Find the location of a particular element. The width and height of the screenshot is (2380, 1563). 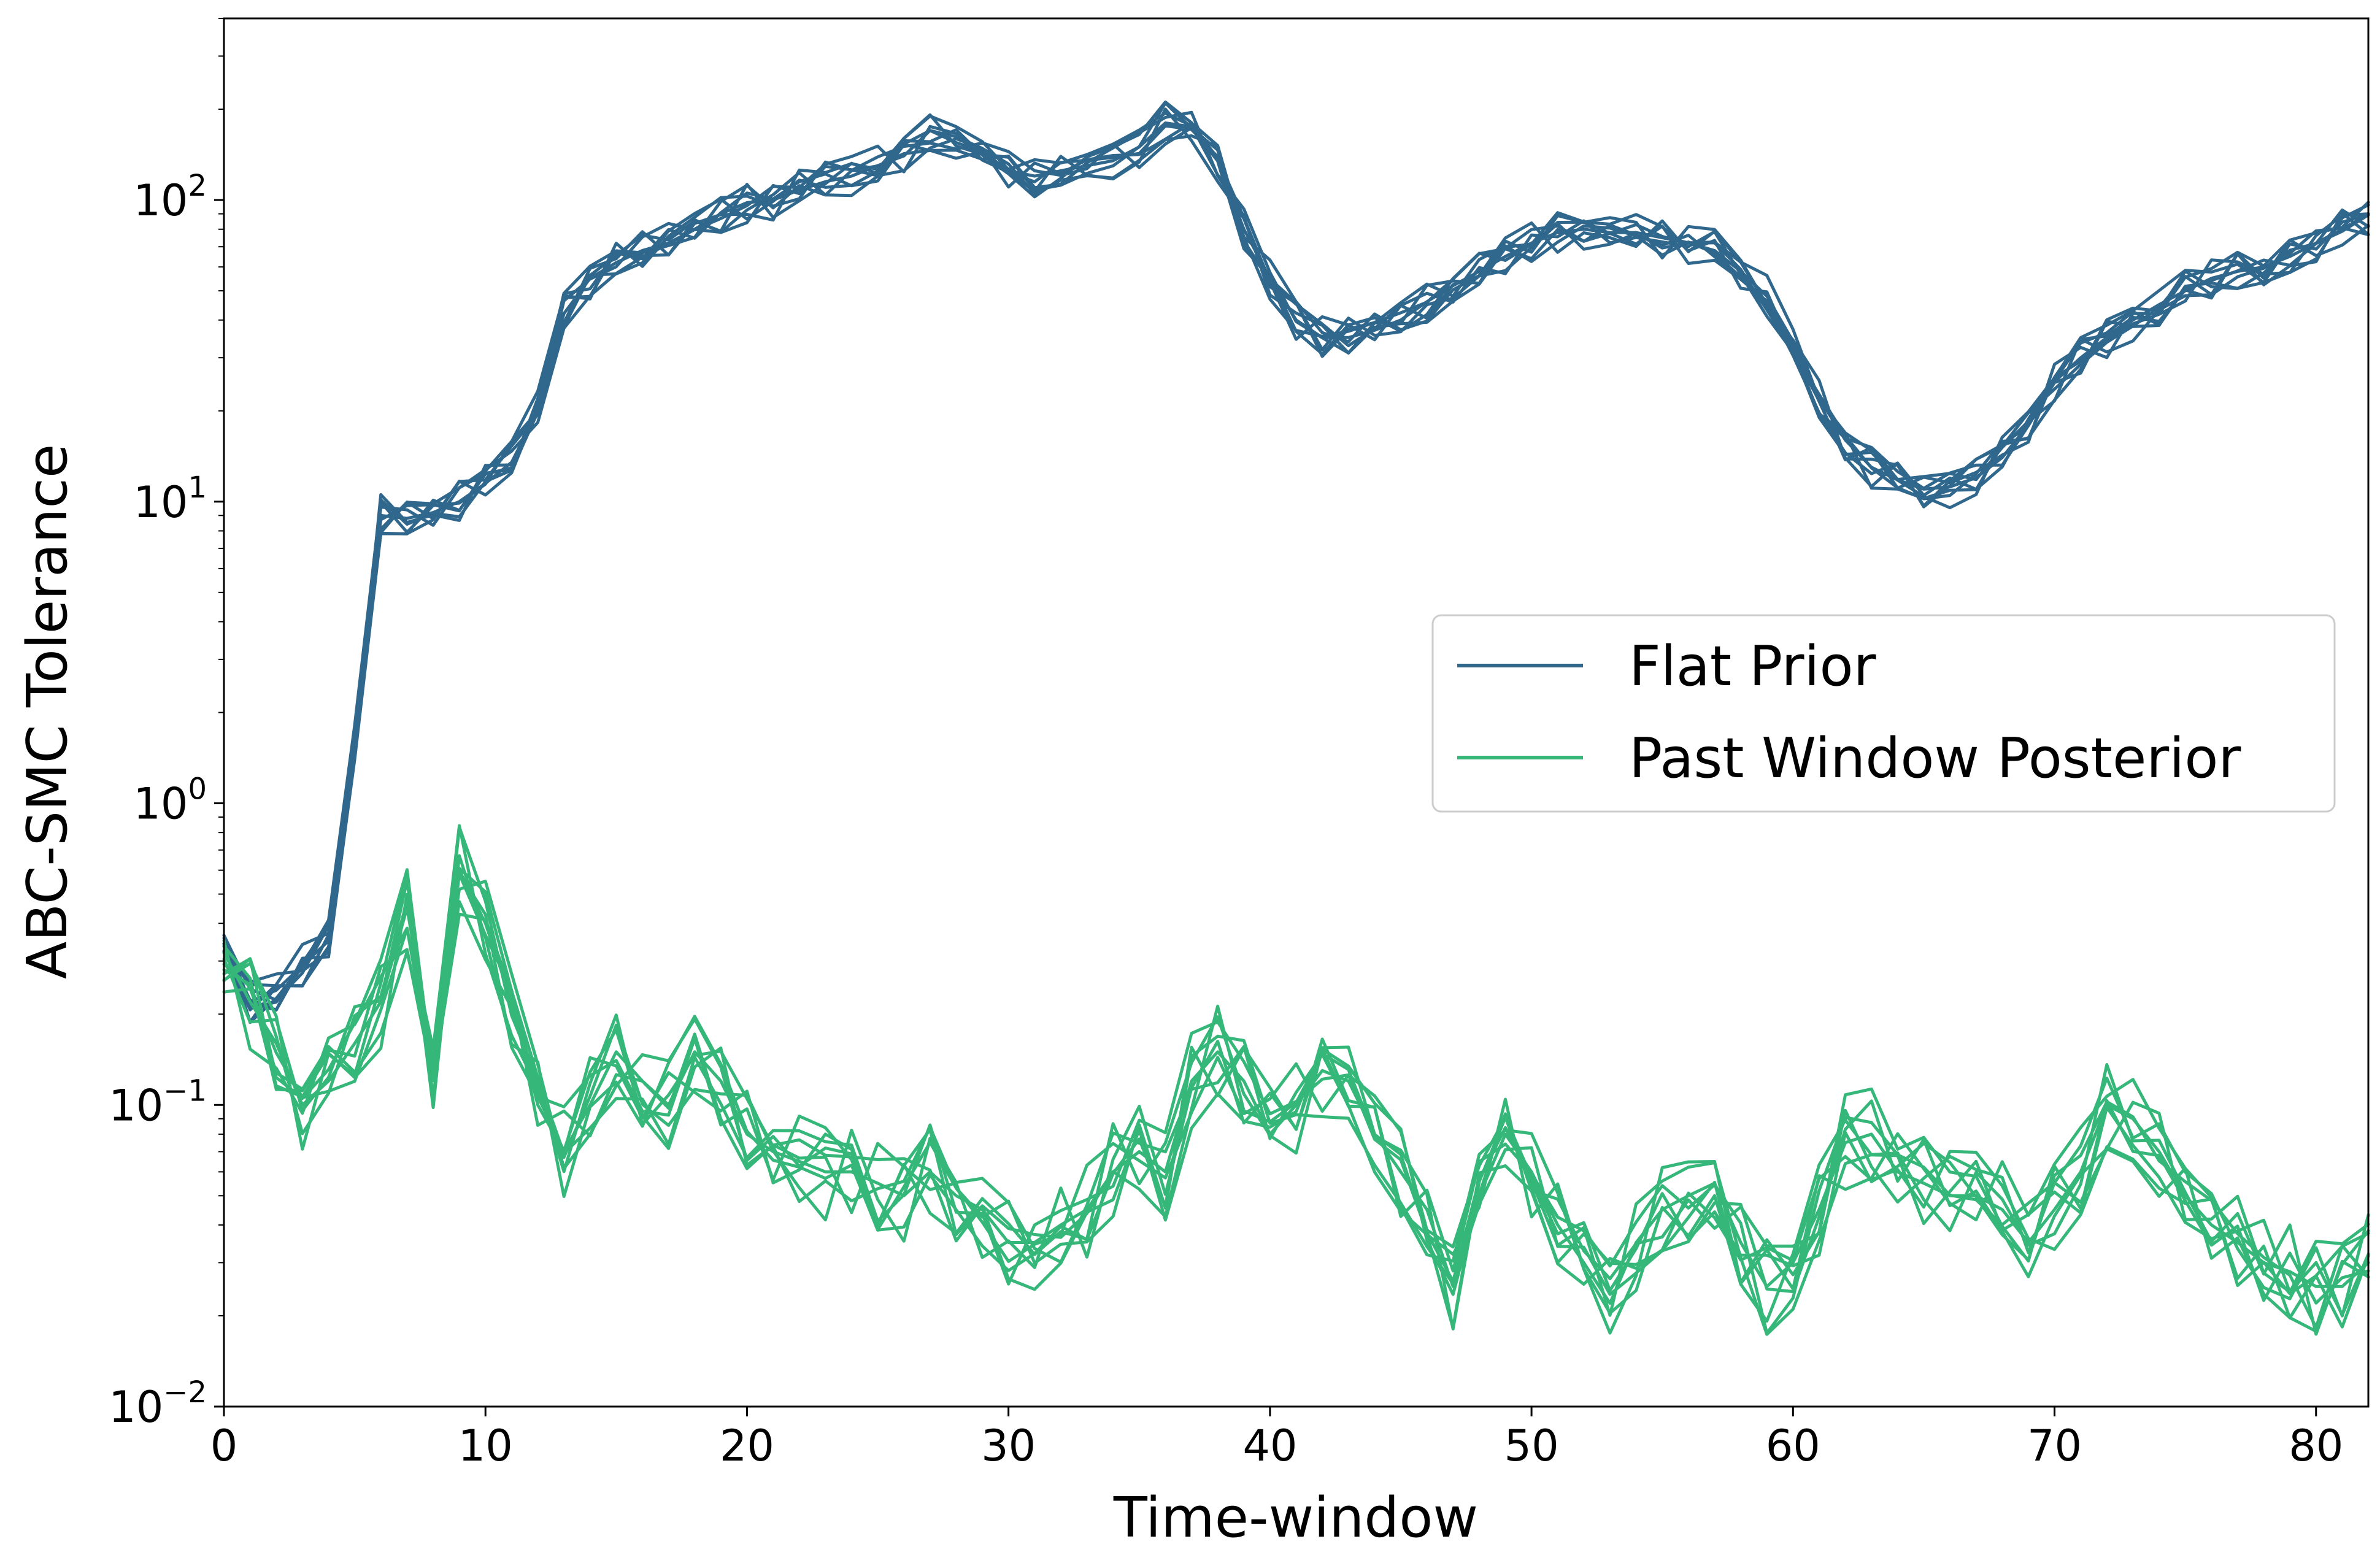

legend: Flat Prior Past Window Posterior is located at coordinates (1883, 713).